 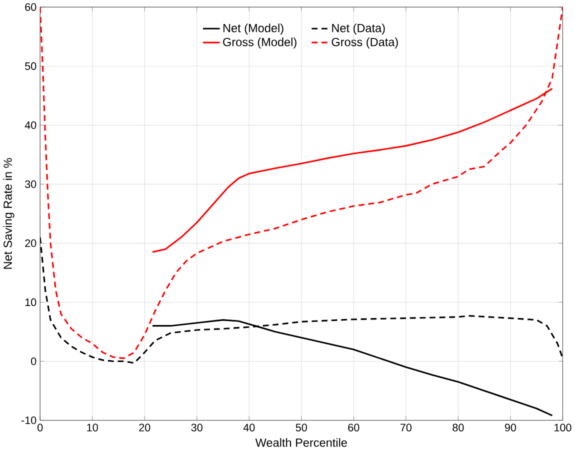 I want to click on y-axis-title: Net Saving Rate in %, so click(x=8, y=213).